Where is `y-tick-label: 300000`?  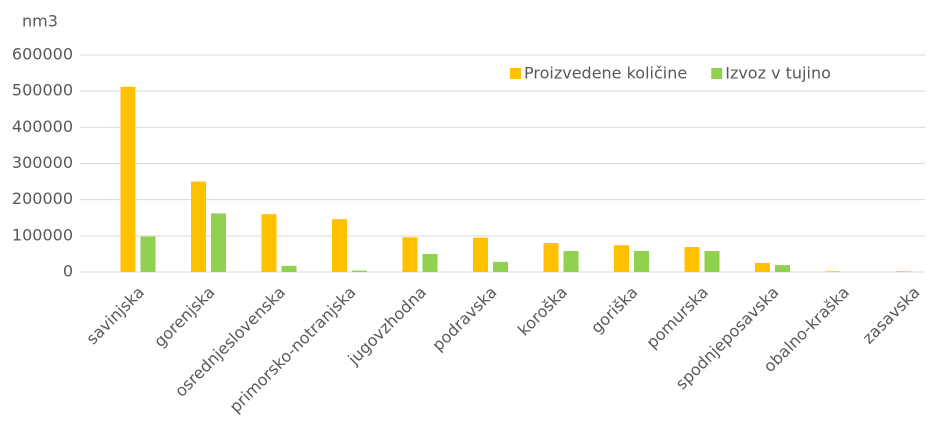
y-tick-label: 300000 is located at coordinates (42, 162).